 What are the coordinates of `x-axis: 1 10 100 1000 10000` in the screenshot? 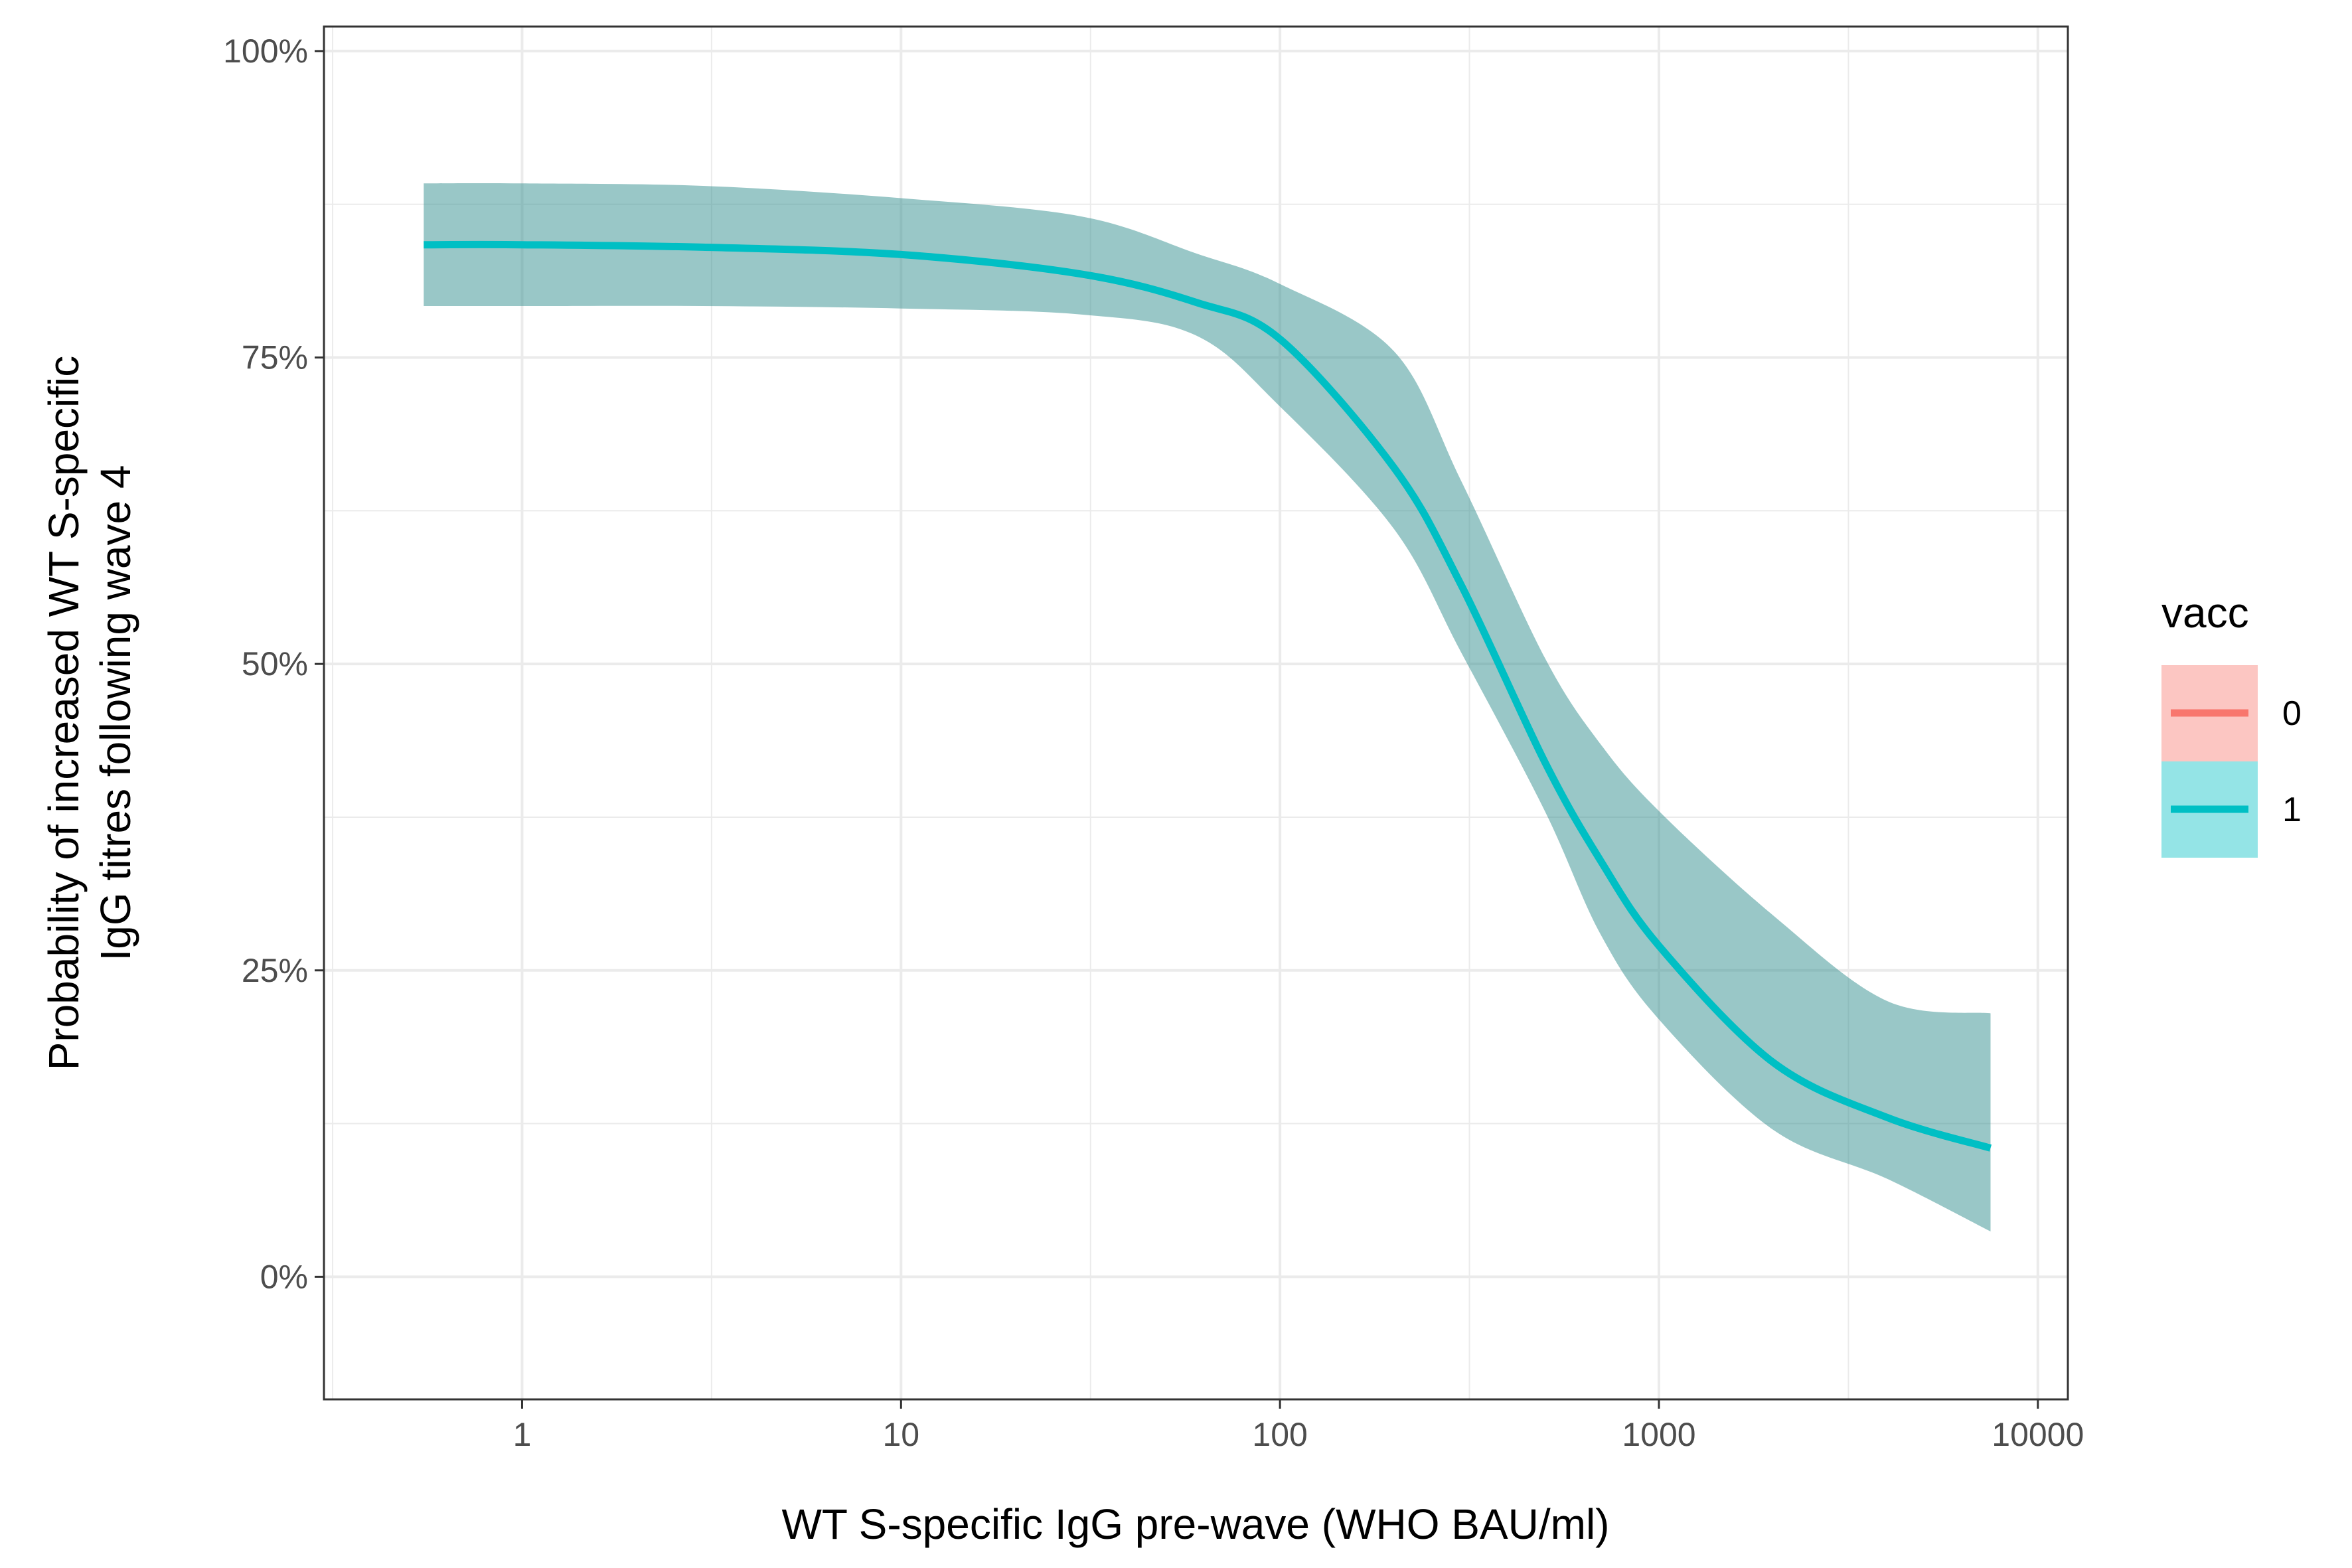 It's located at (1299, 1426).